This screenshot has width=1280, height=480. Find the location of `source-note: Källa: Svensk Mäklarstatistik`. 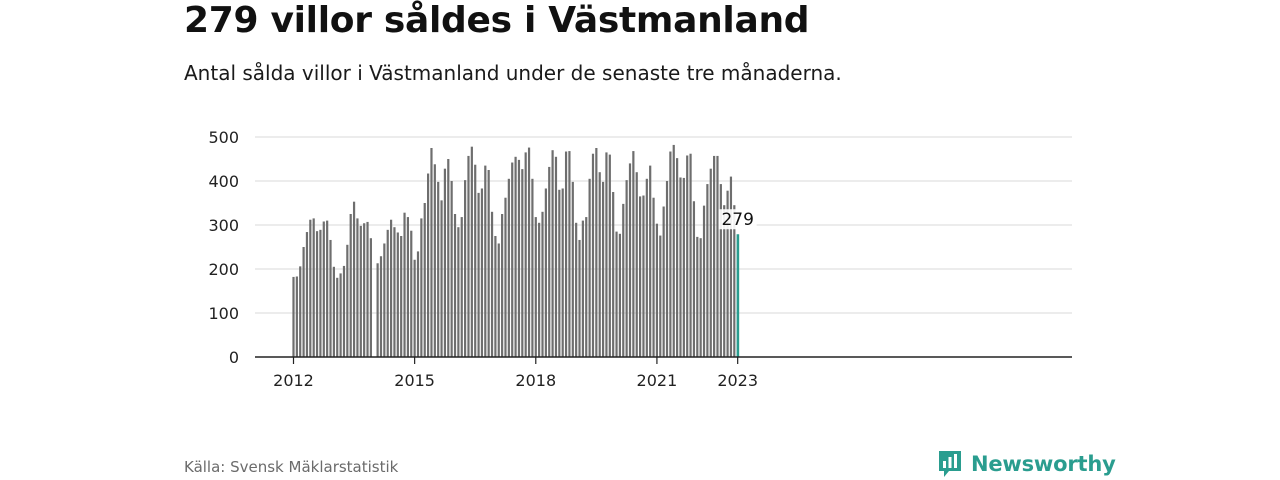

source-note: Källa: Svensk Mäklarstatistik is located at coordinates (291, 467).